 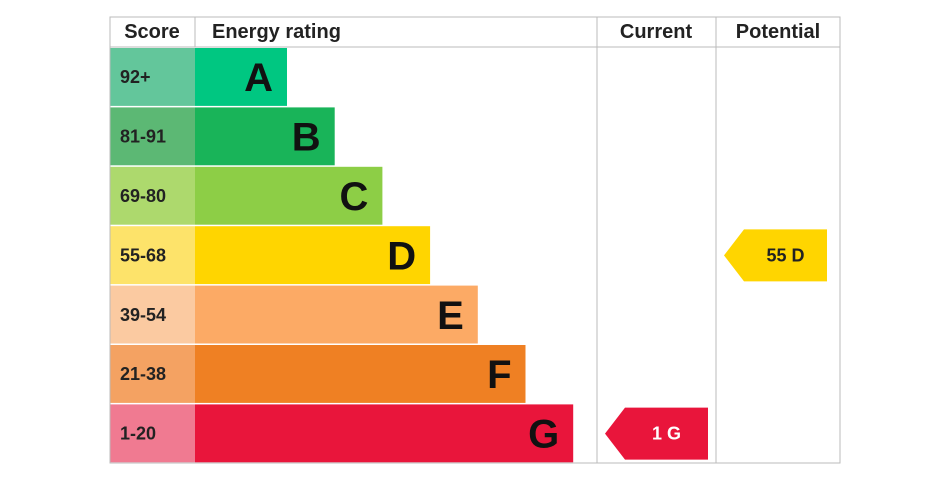 What do you see at coordinates (143, 374) in the screenshot?
I see `score-label: 21-38` at bounding box center [143, 374].